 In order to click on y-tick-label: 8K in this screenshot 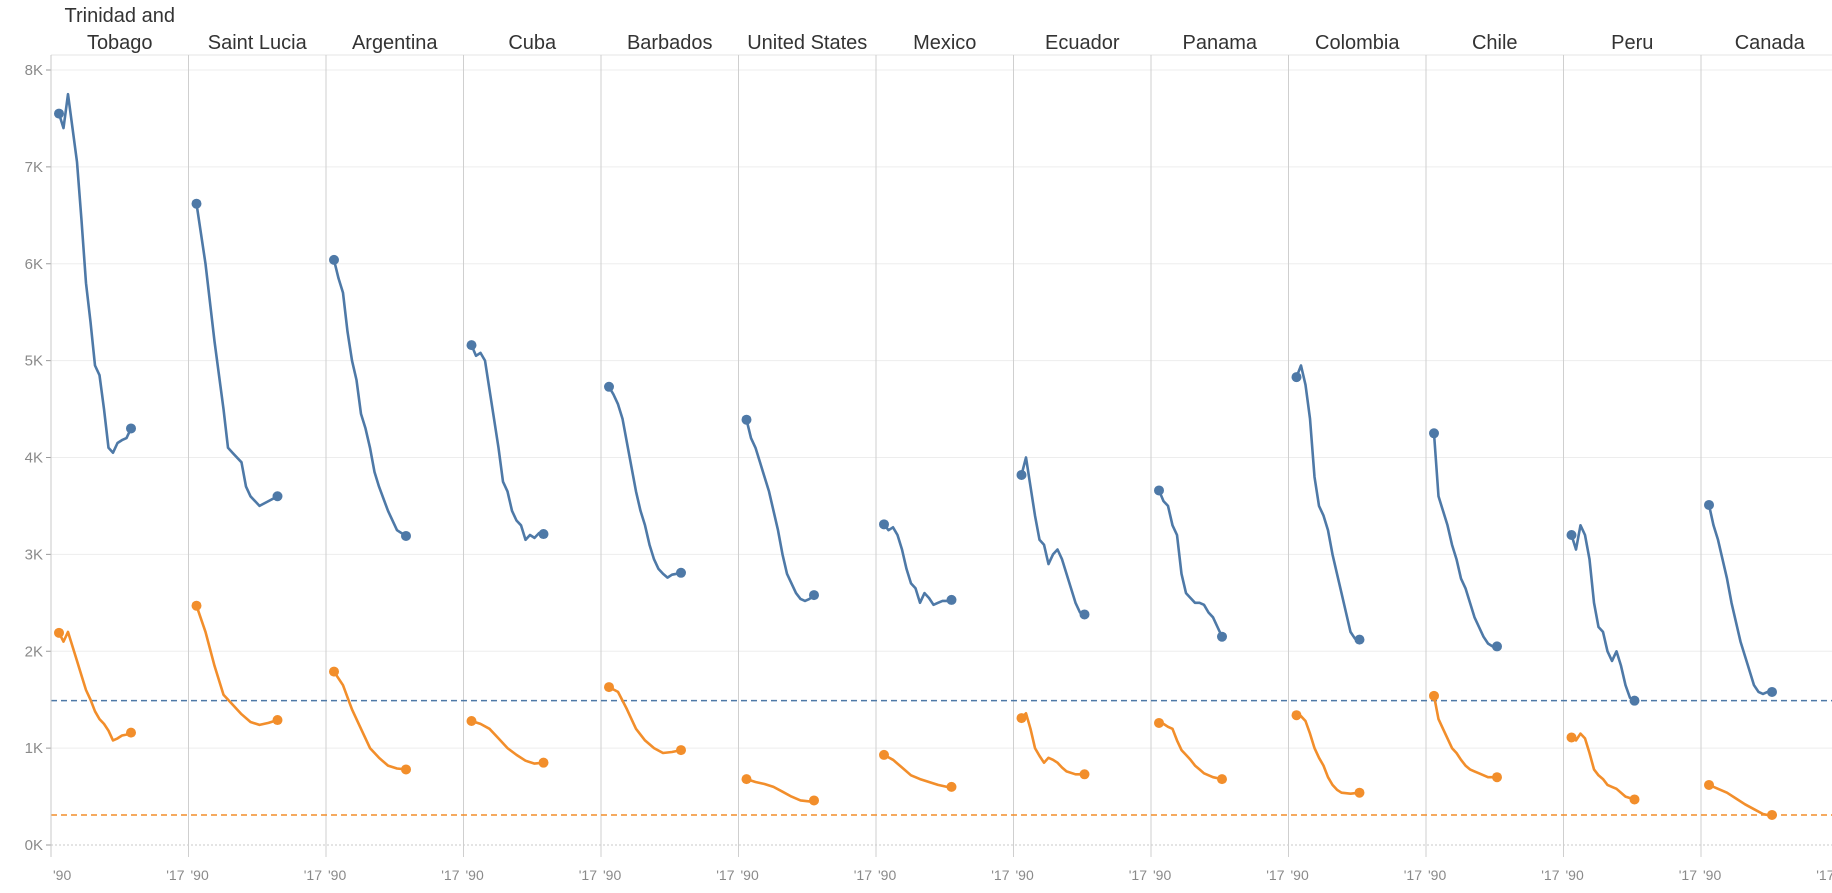, I will do `click(34, 70)`.